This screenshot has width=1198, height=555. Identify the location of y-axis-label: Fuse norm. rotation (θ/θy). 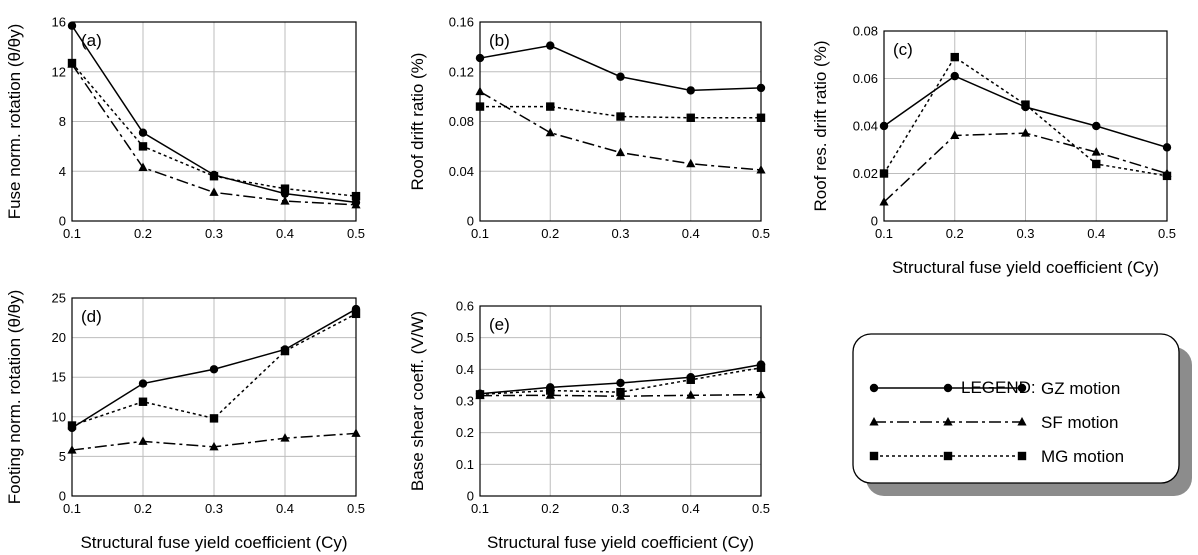
(14, 122).